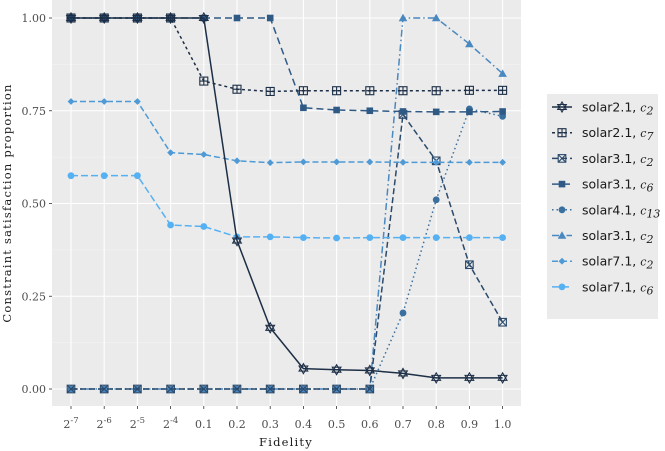  Describe the element at coordinates (237, 424) in the screenshot. I see `x-tick-label: 0.2` at that location.